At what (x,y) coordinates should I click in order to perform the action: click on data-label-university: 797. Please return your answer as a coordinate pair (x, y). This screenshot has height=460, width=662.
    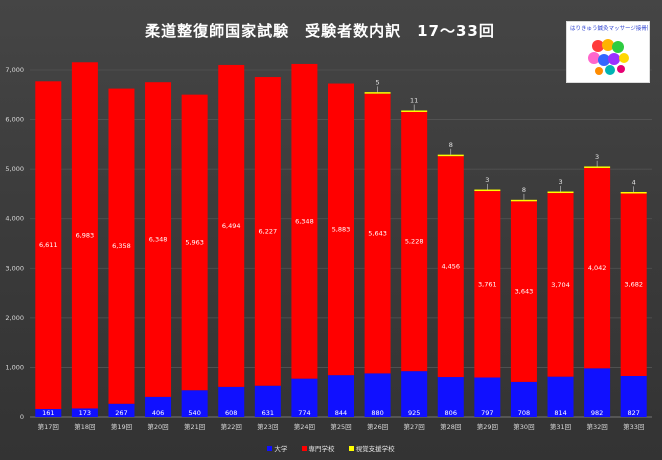
    Looking at the image, I should click on (487, 413).